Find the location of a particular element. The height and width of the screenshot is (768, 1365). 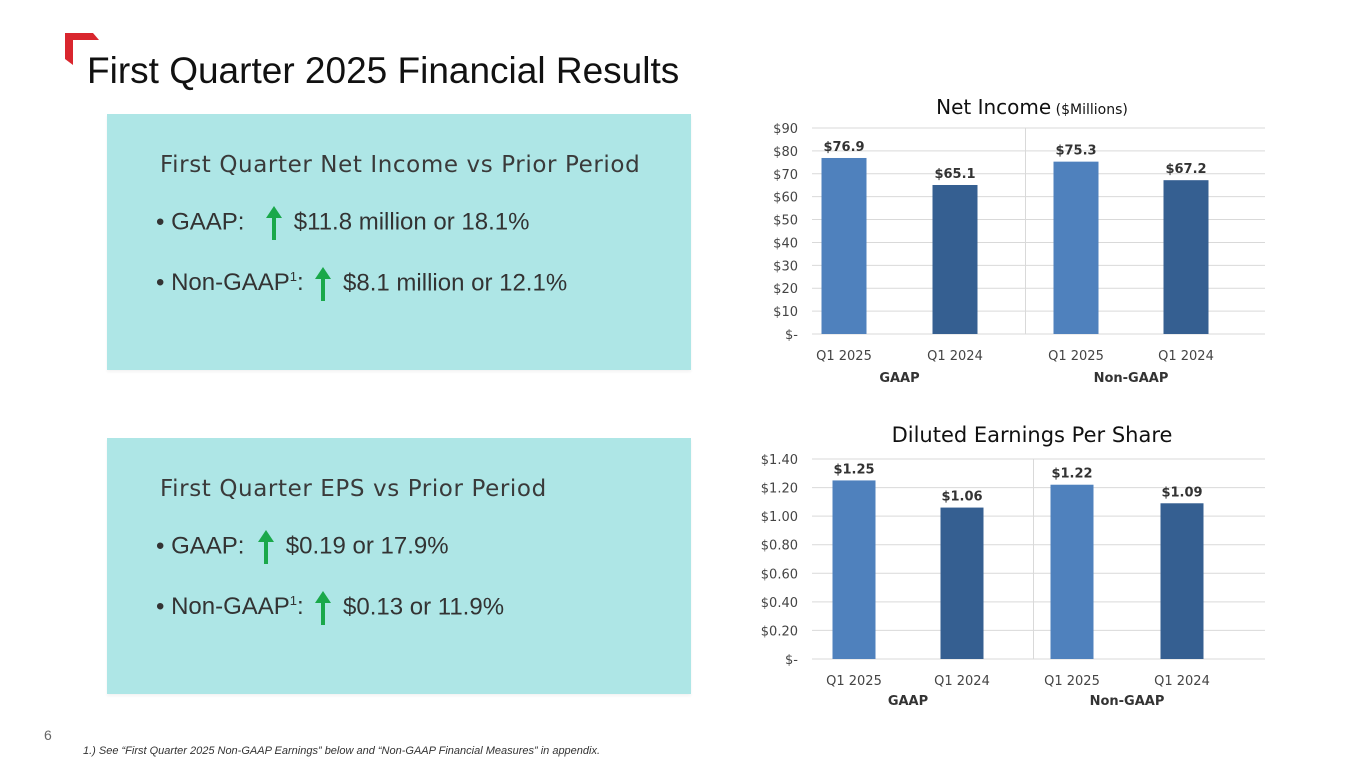

box-heading: First Quarter EPS vs Prior Period is located at coordinates (353, 489).